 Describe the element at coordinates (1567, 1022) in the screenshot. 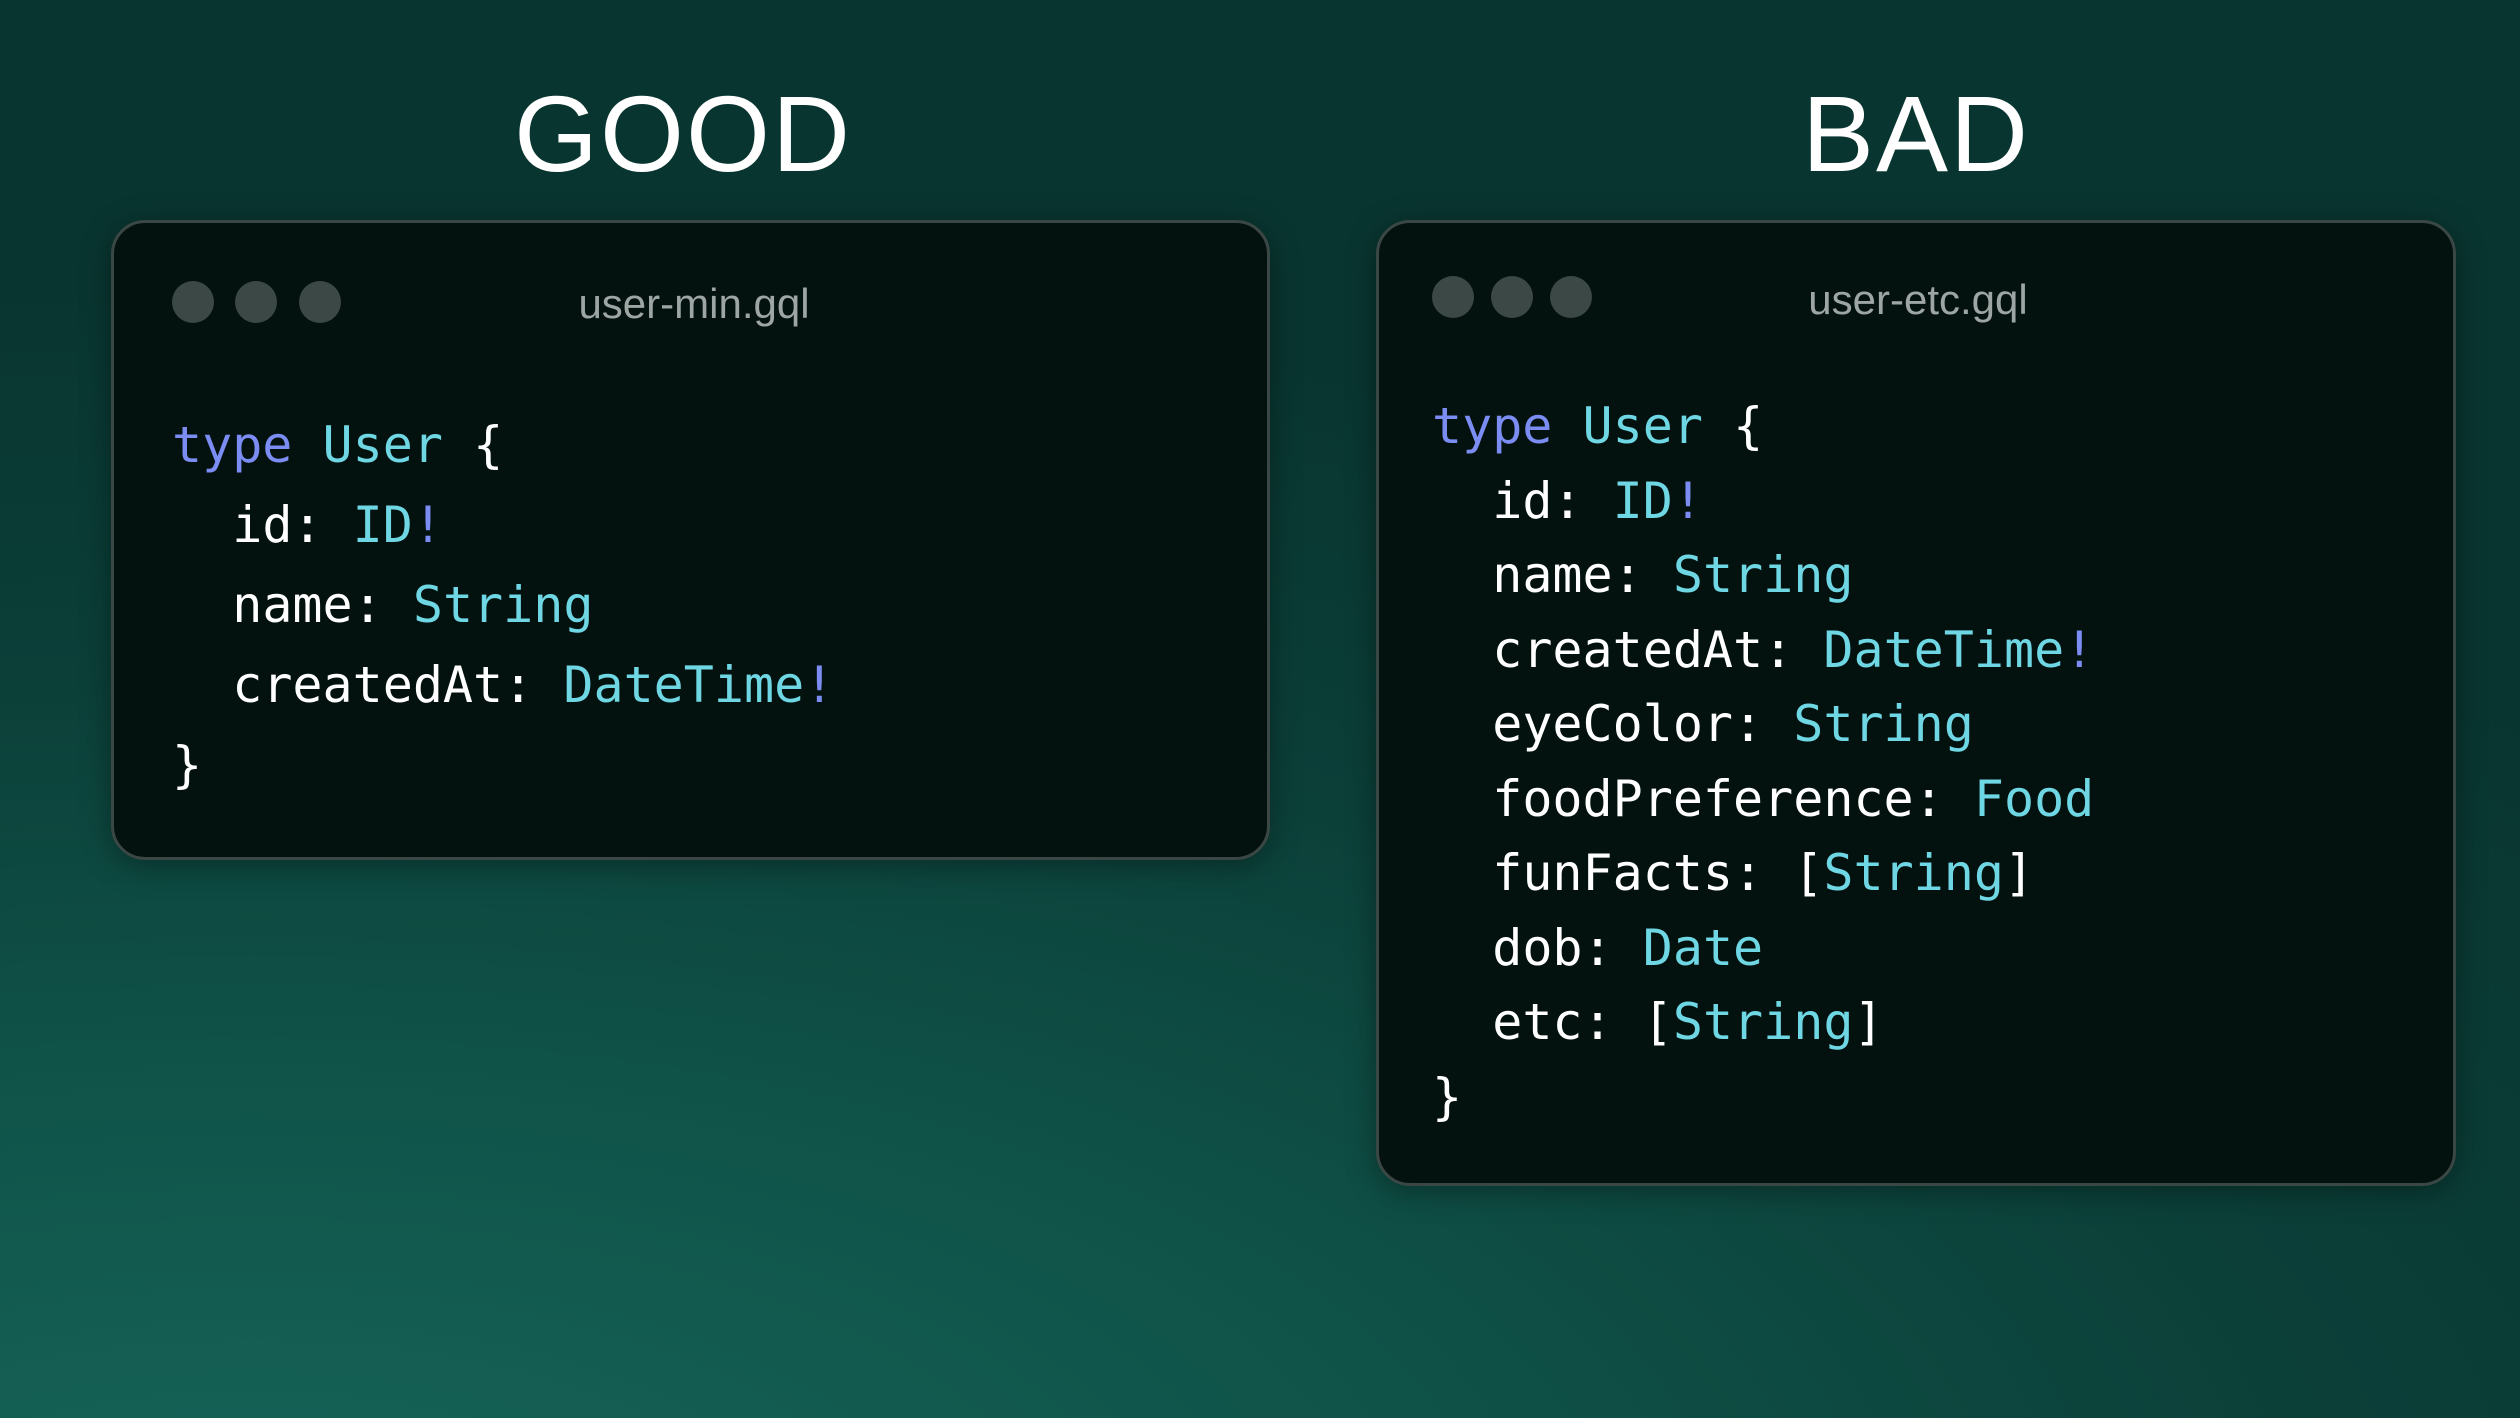

I see `field-name: etc:` at that location.